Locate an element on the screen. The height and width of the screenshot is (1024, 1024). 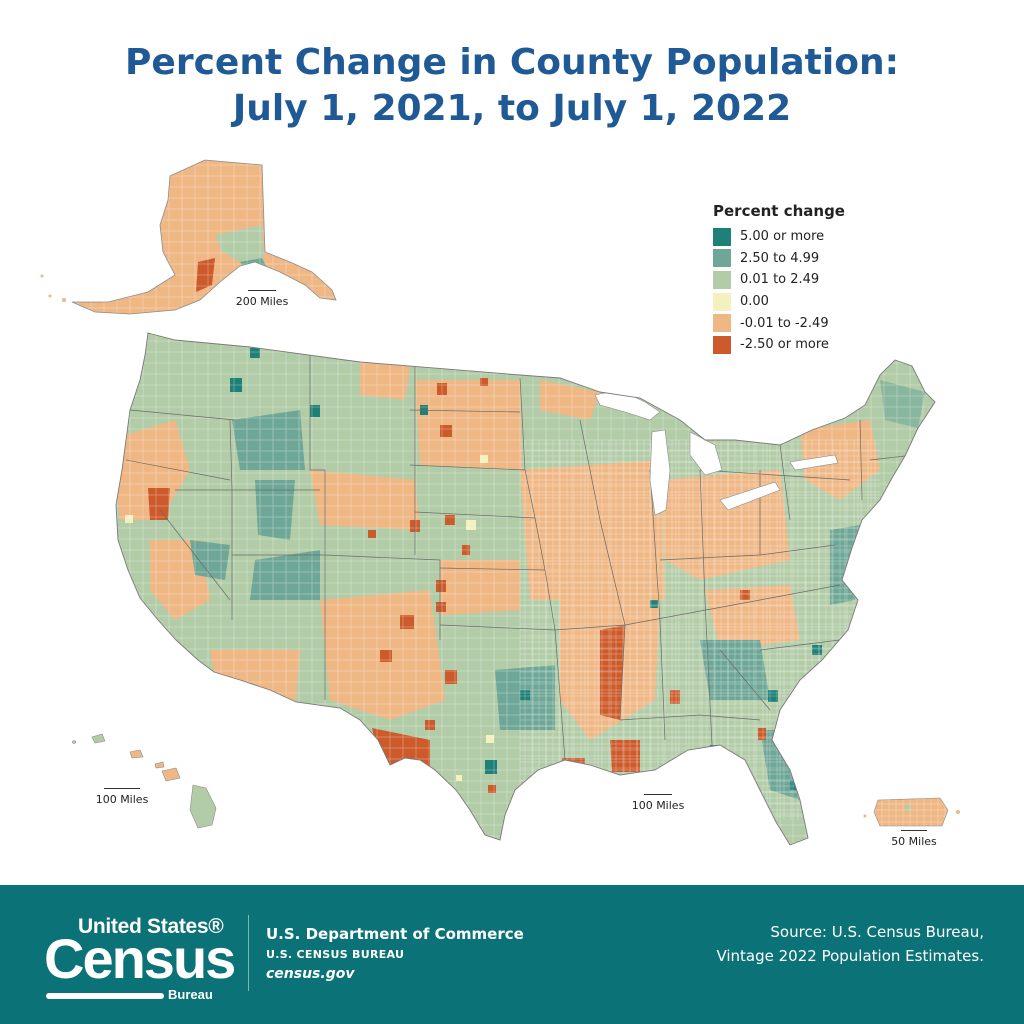
legend-label: -0.01 to -2.49 is located at coordinates (784, 323).